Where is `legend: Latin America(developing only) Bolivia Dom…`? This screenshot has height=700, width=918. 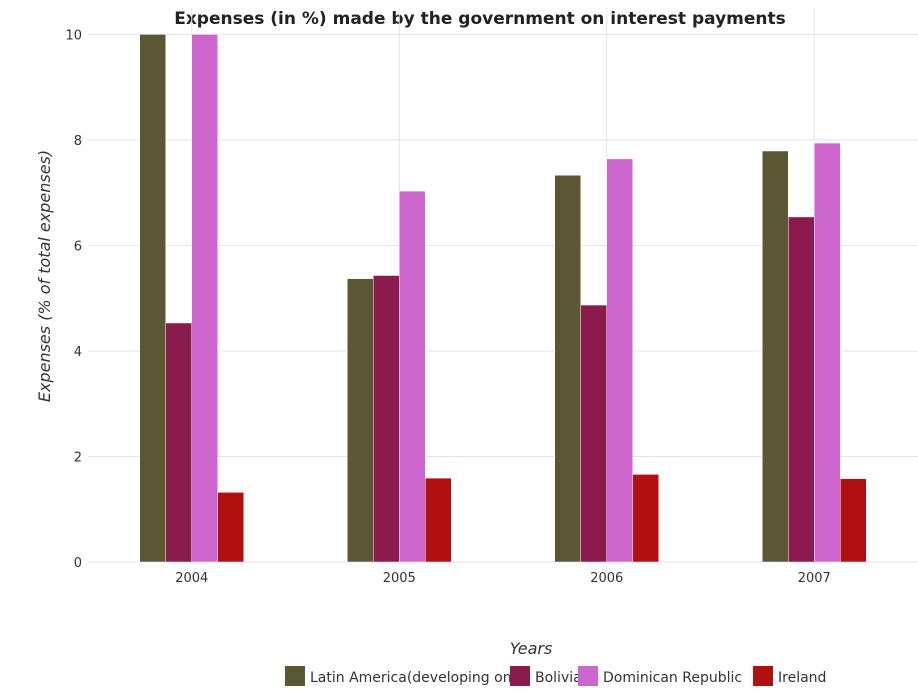
legend: Latin America(developing only) Bolivia Dom… is located at coordinates (555, 676).